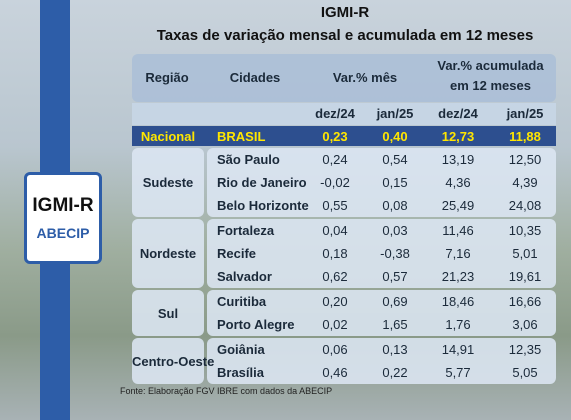 The image size is (571, 420). Describe the element at coordinates (525, 159) in the screenshot. I see `value-cell: 12,50` at that location.